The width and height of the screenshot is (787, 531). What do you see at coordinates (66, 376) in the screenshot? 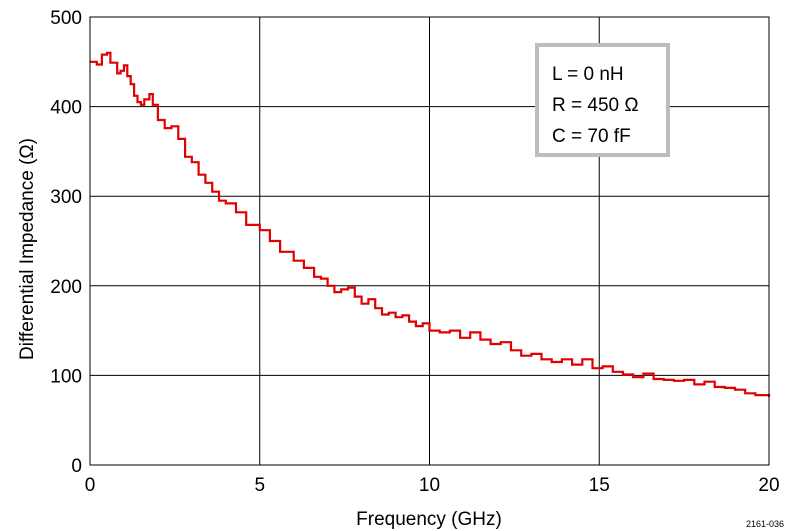
I see `y-tick-label: 100` at bounding box center [66, 376].